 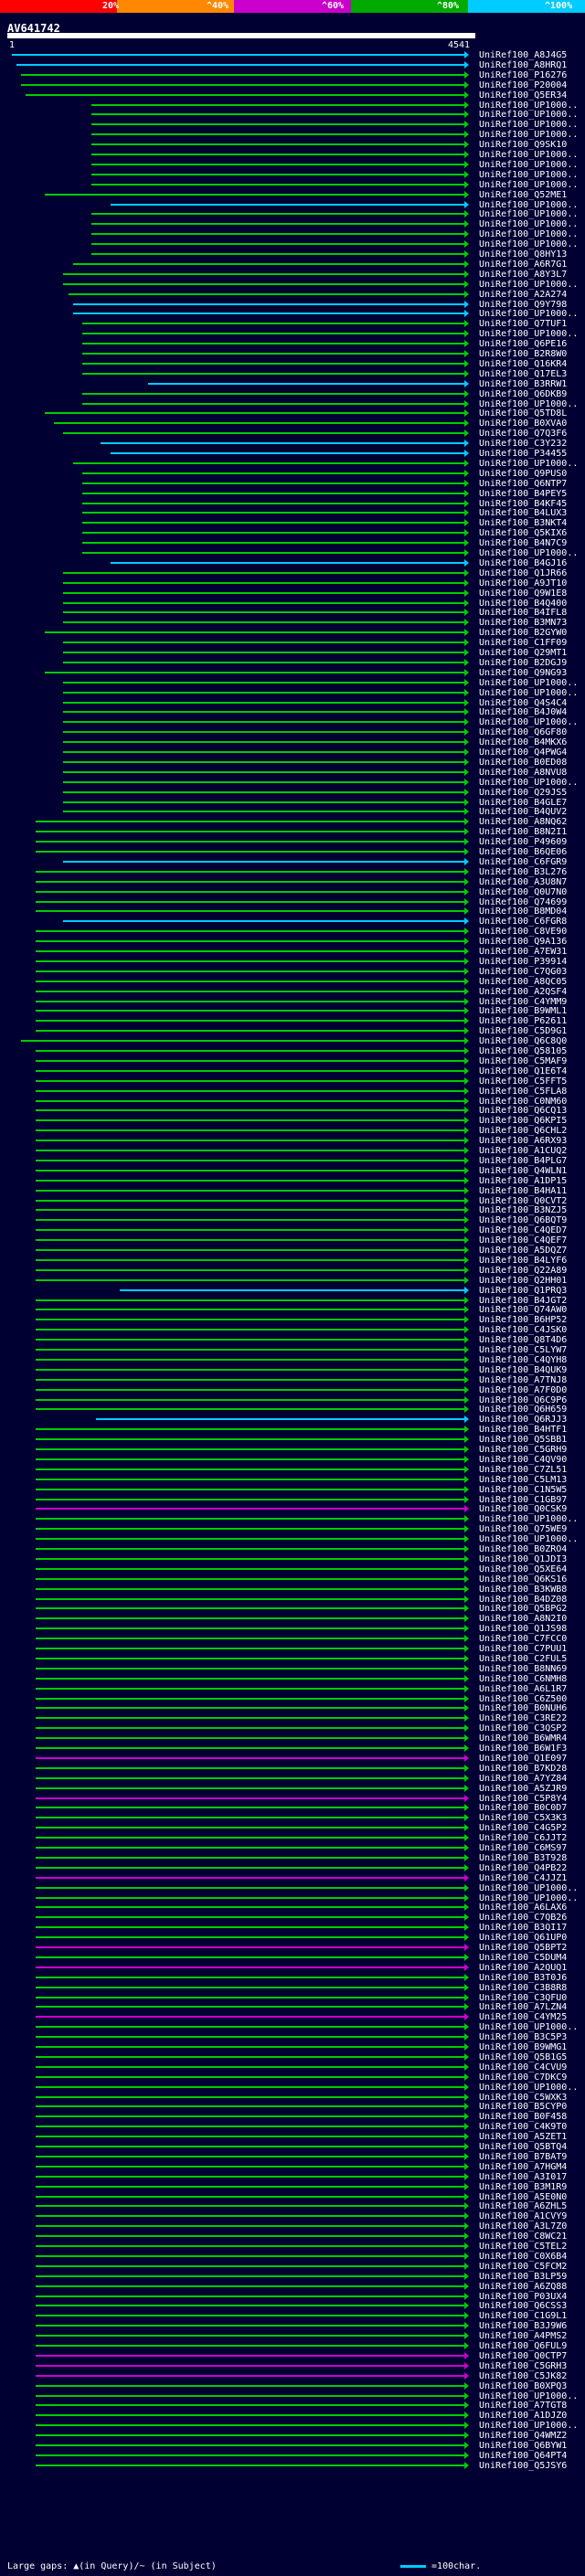 I want to click on hit-label: UniRef100_B3L276, so click(x=523, y=871).